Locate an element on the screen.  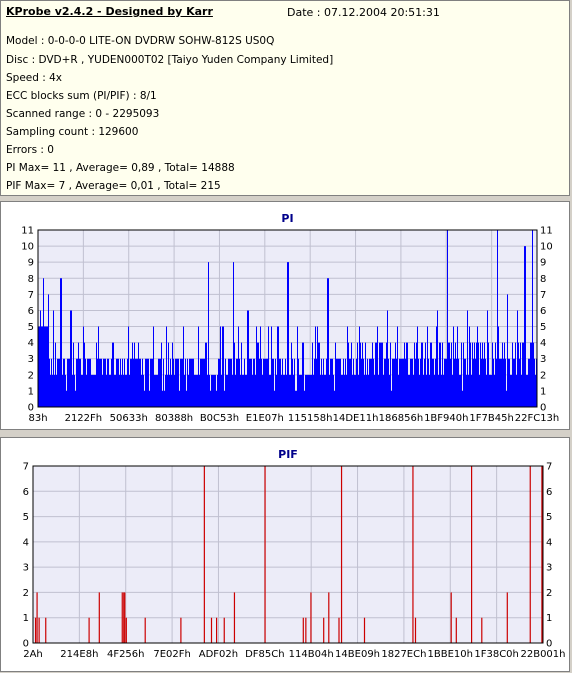
y-tick-right: 11 is located at coordinates (546, 231).